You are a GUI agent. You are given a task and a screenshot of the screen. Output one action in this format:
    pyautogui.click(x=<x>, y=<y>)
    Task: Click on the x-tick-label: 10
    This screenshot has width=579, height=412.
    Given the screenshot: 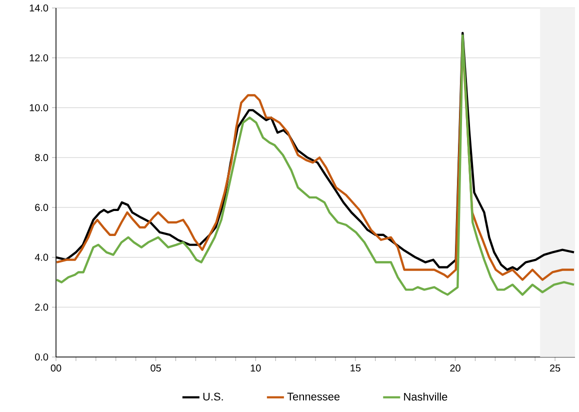 What is the action you would take?
    pyautogui.click(x=255, y=368)
    